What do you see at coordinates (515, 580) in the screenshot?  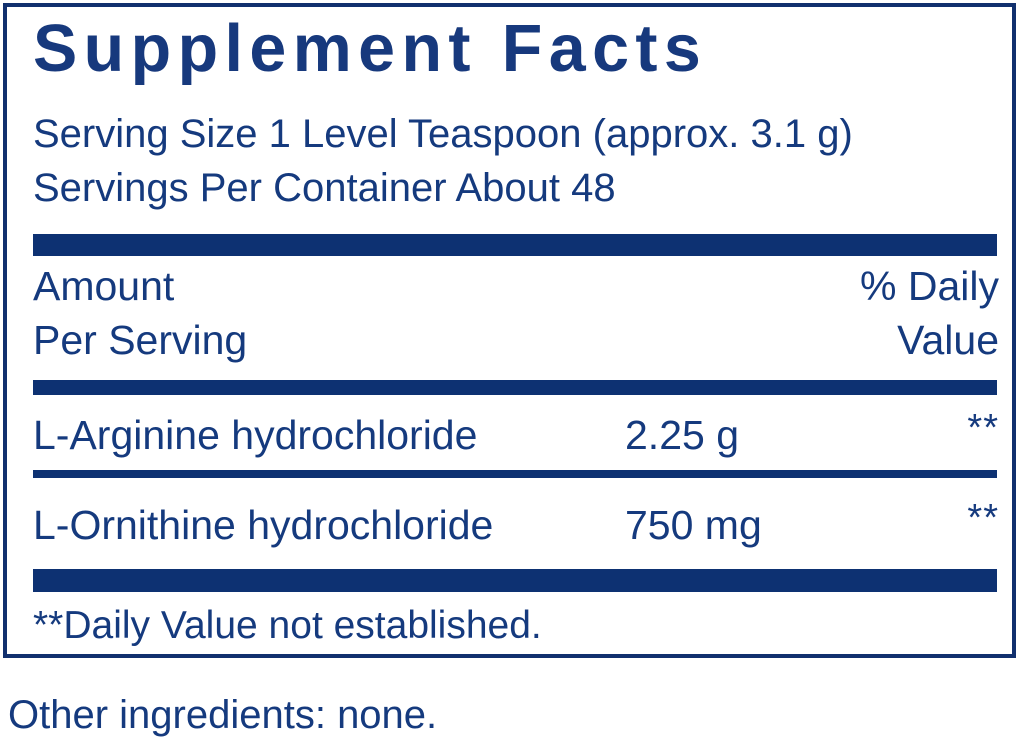 I see `rule-above-footnote` at bounding box center [515, 580].